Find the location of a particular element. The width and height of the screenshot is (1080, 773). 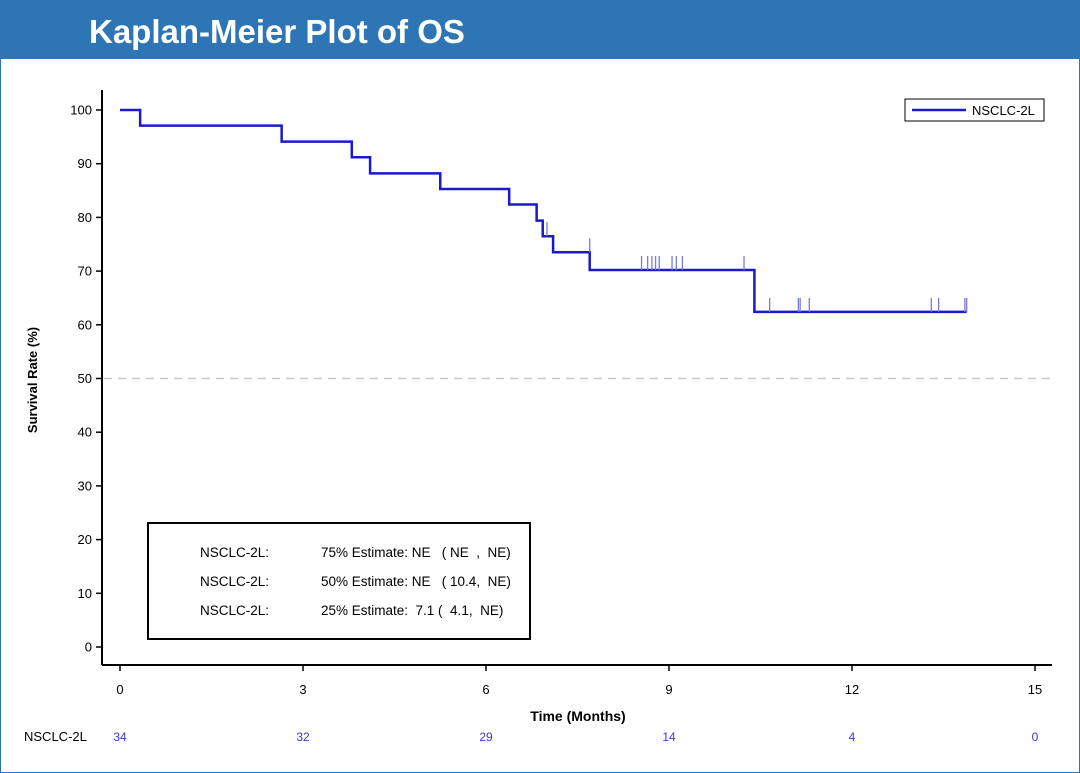

estimate-group-1: NSCLC-2L: is located at coordinates (234, 552).